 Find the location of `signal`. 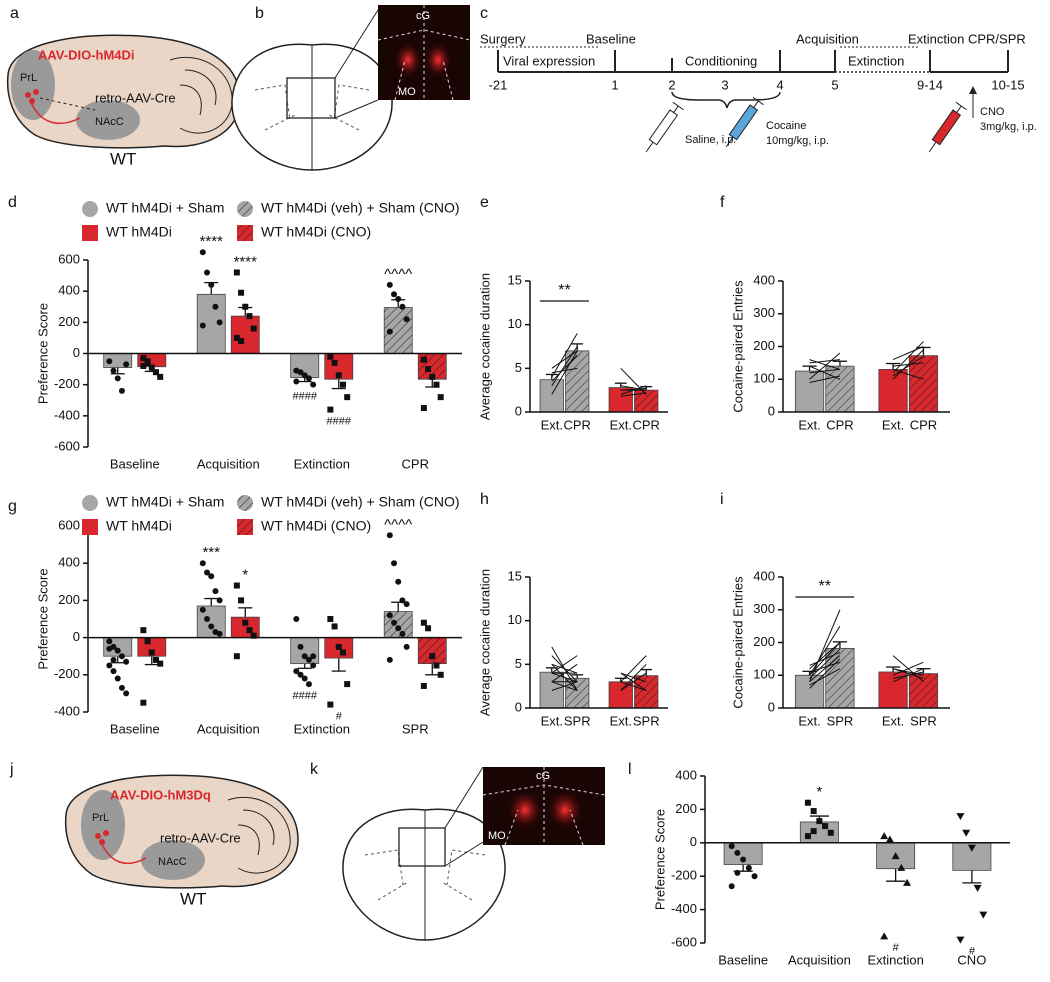

signal is located at coordinates (525, 810).